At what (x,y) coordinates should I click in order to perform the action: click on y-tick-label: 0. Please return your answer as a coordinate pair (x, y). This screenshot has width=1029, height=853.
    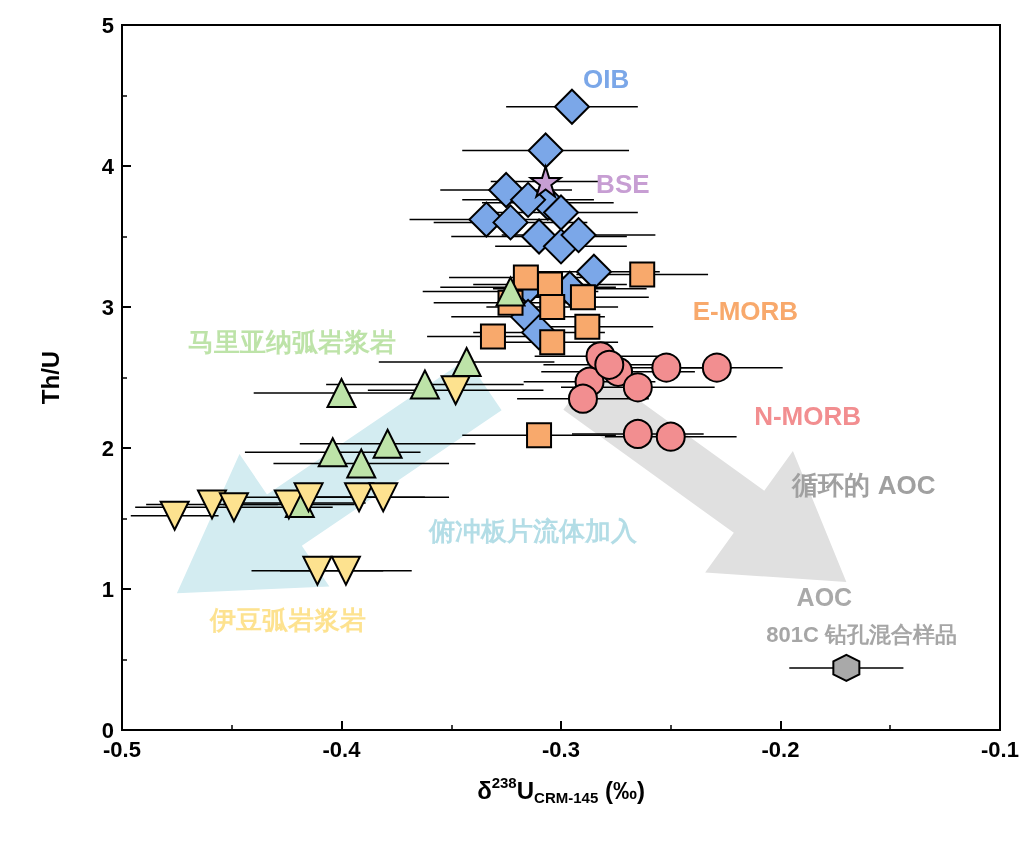
    Looking at the image, I should click on (107, 730).